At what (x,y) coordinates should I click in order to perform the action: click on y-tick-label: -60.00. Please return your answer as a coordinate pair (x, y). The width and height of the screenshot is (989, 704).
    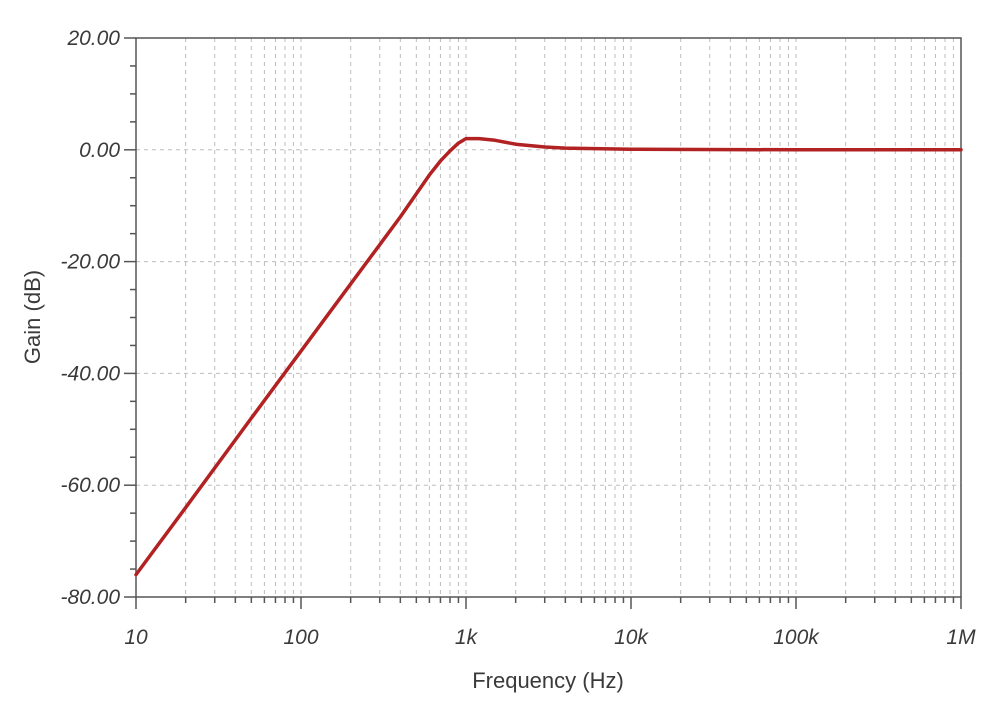
    Looking at the image, I should click on (90, 485).